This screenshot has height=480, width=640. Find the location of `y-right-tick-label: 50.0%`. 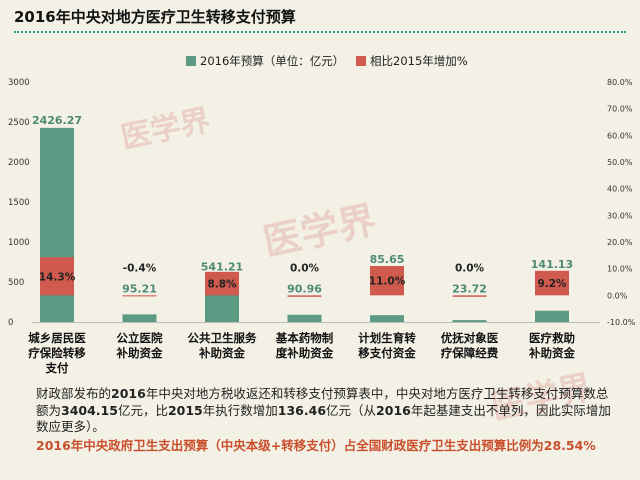

y-right-tick-label: 50.0% is located at coordinates (620, 162).